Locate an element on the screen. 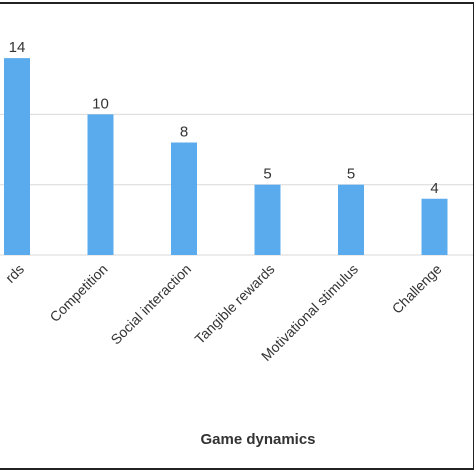  data-label: 4 is located at coordinates (434, 188).